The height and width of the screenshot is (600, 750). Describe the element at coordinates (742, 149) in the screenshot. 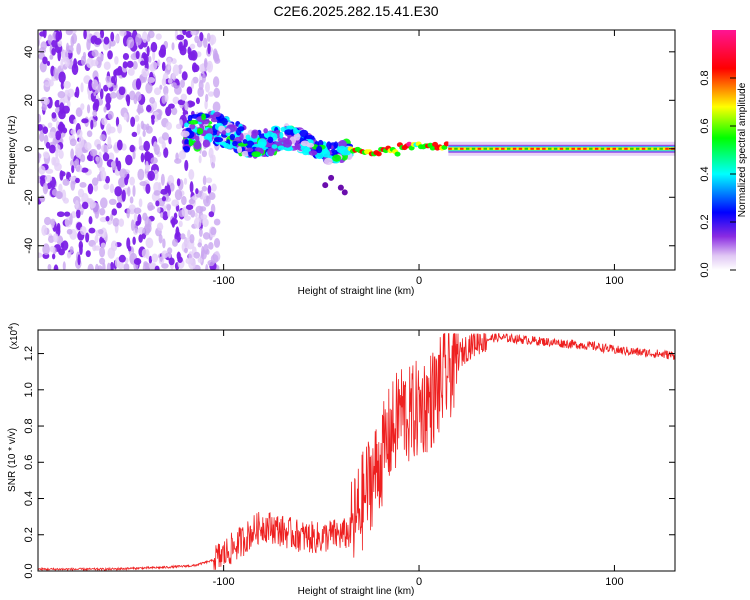

I see `colorbar-label: Normalized spectral amplitude` at that location.